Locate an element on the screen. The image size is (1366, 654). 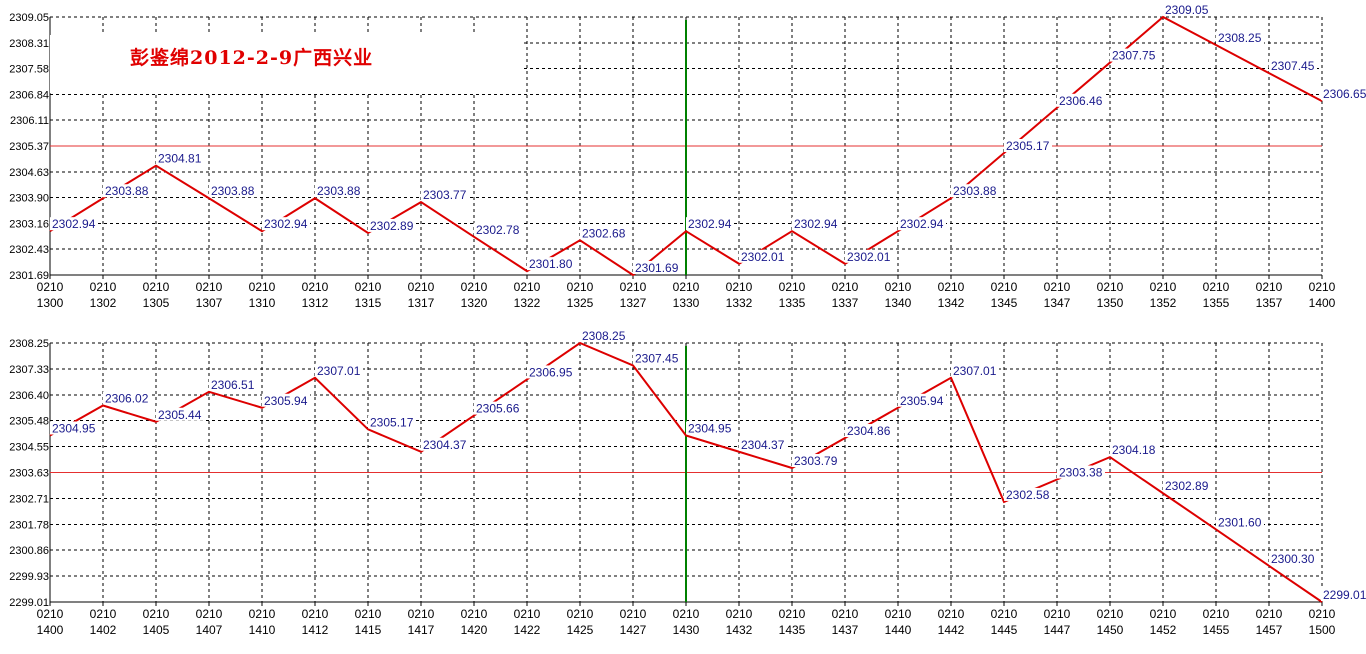
y-tick-label: 2306.84 is located at coordinates (29, 95).